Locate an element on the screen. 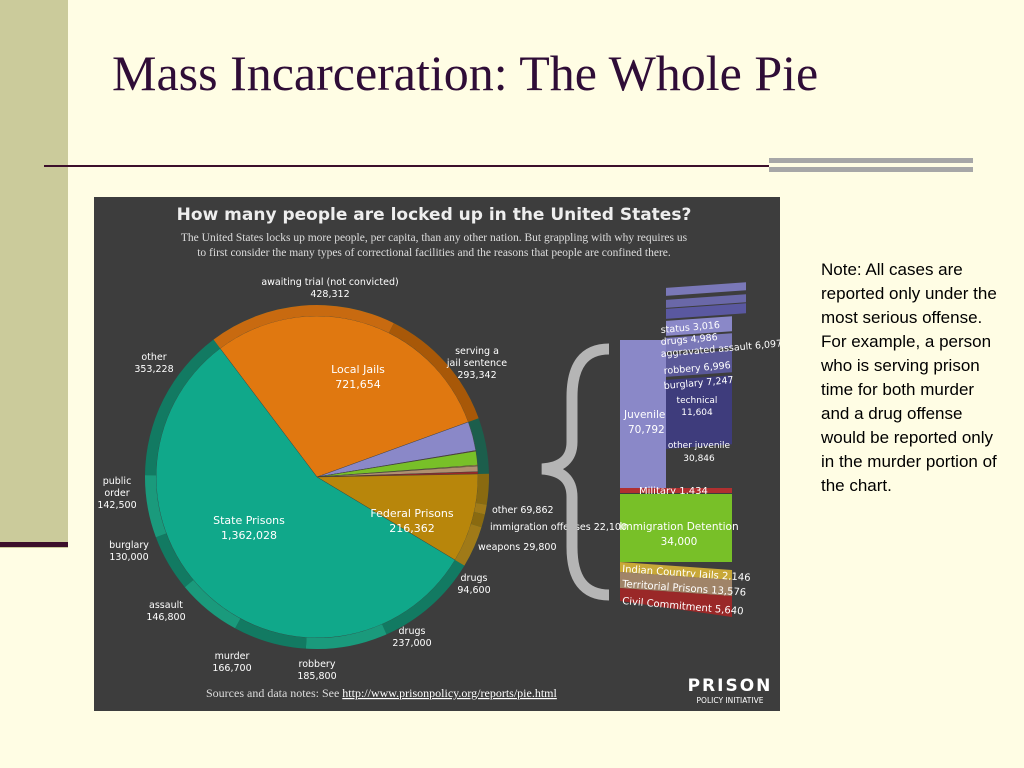 The width and height of the screenshot is (1024, 768). slice-label-federal: Federal Prisons is located at coordinates (412, 513).